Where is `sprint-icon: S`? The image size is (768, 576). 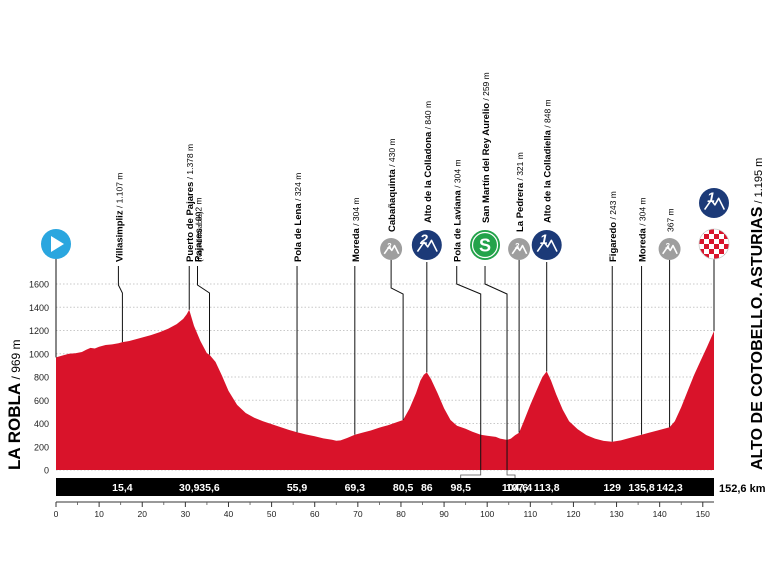
sprint-icon: S is located at coordinates (485, 245).